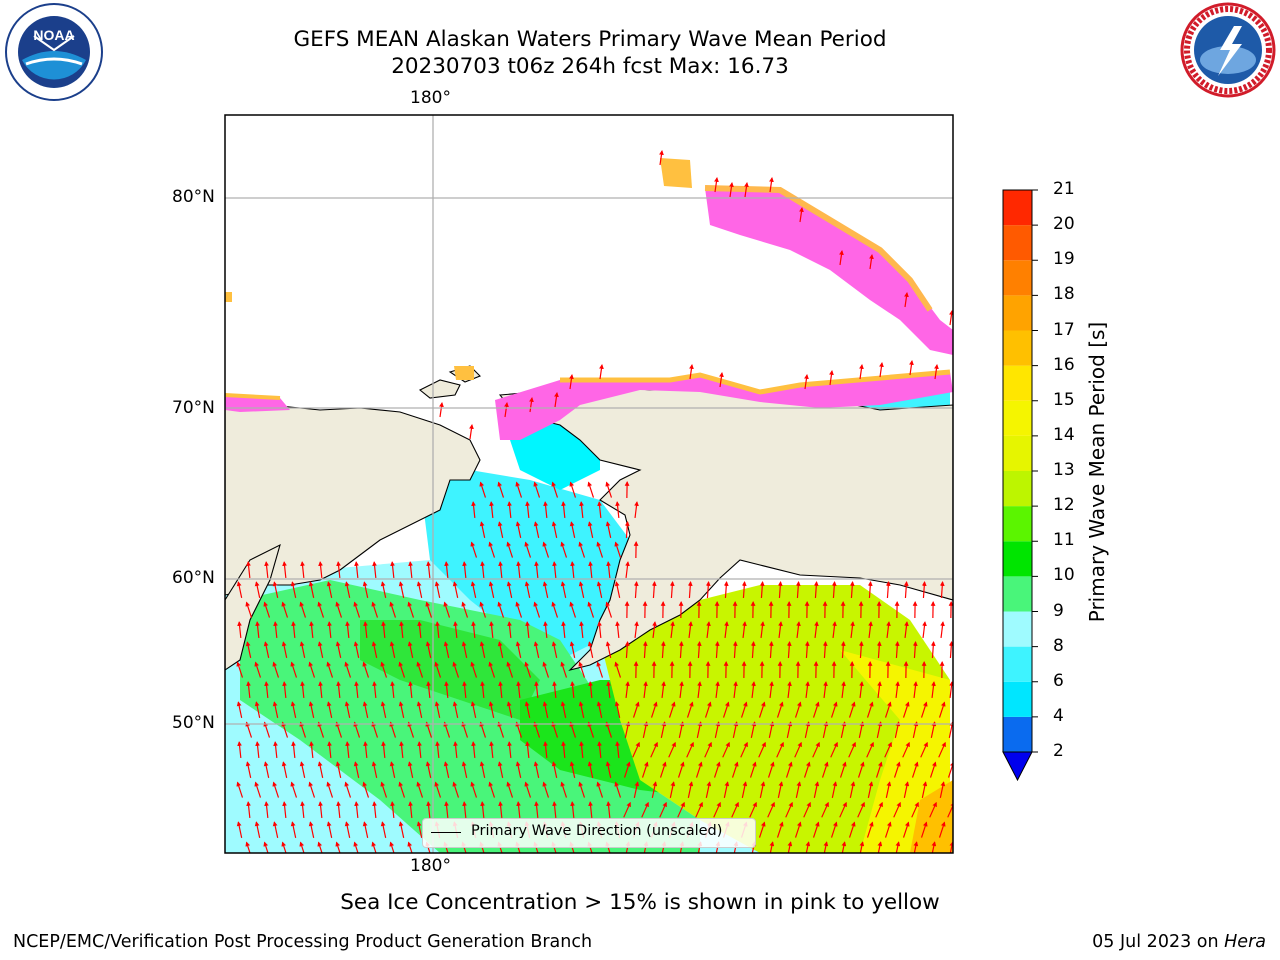 This screenshot has height=960, width=1280. I want to click on ice-patch-orange, so click(676, 173).